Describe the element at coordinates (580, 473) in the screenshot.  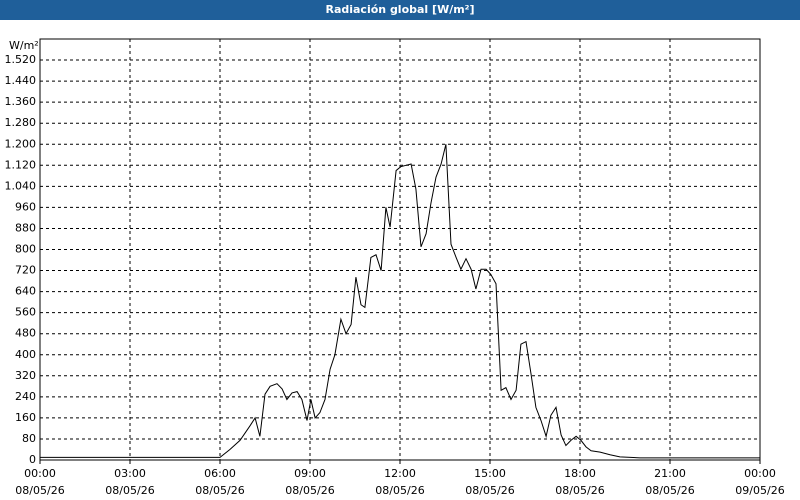
I see `x-tick-label: 18:00` at that location.